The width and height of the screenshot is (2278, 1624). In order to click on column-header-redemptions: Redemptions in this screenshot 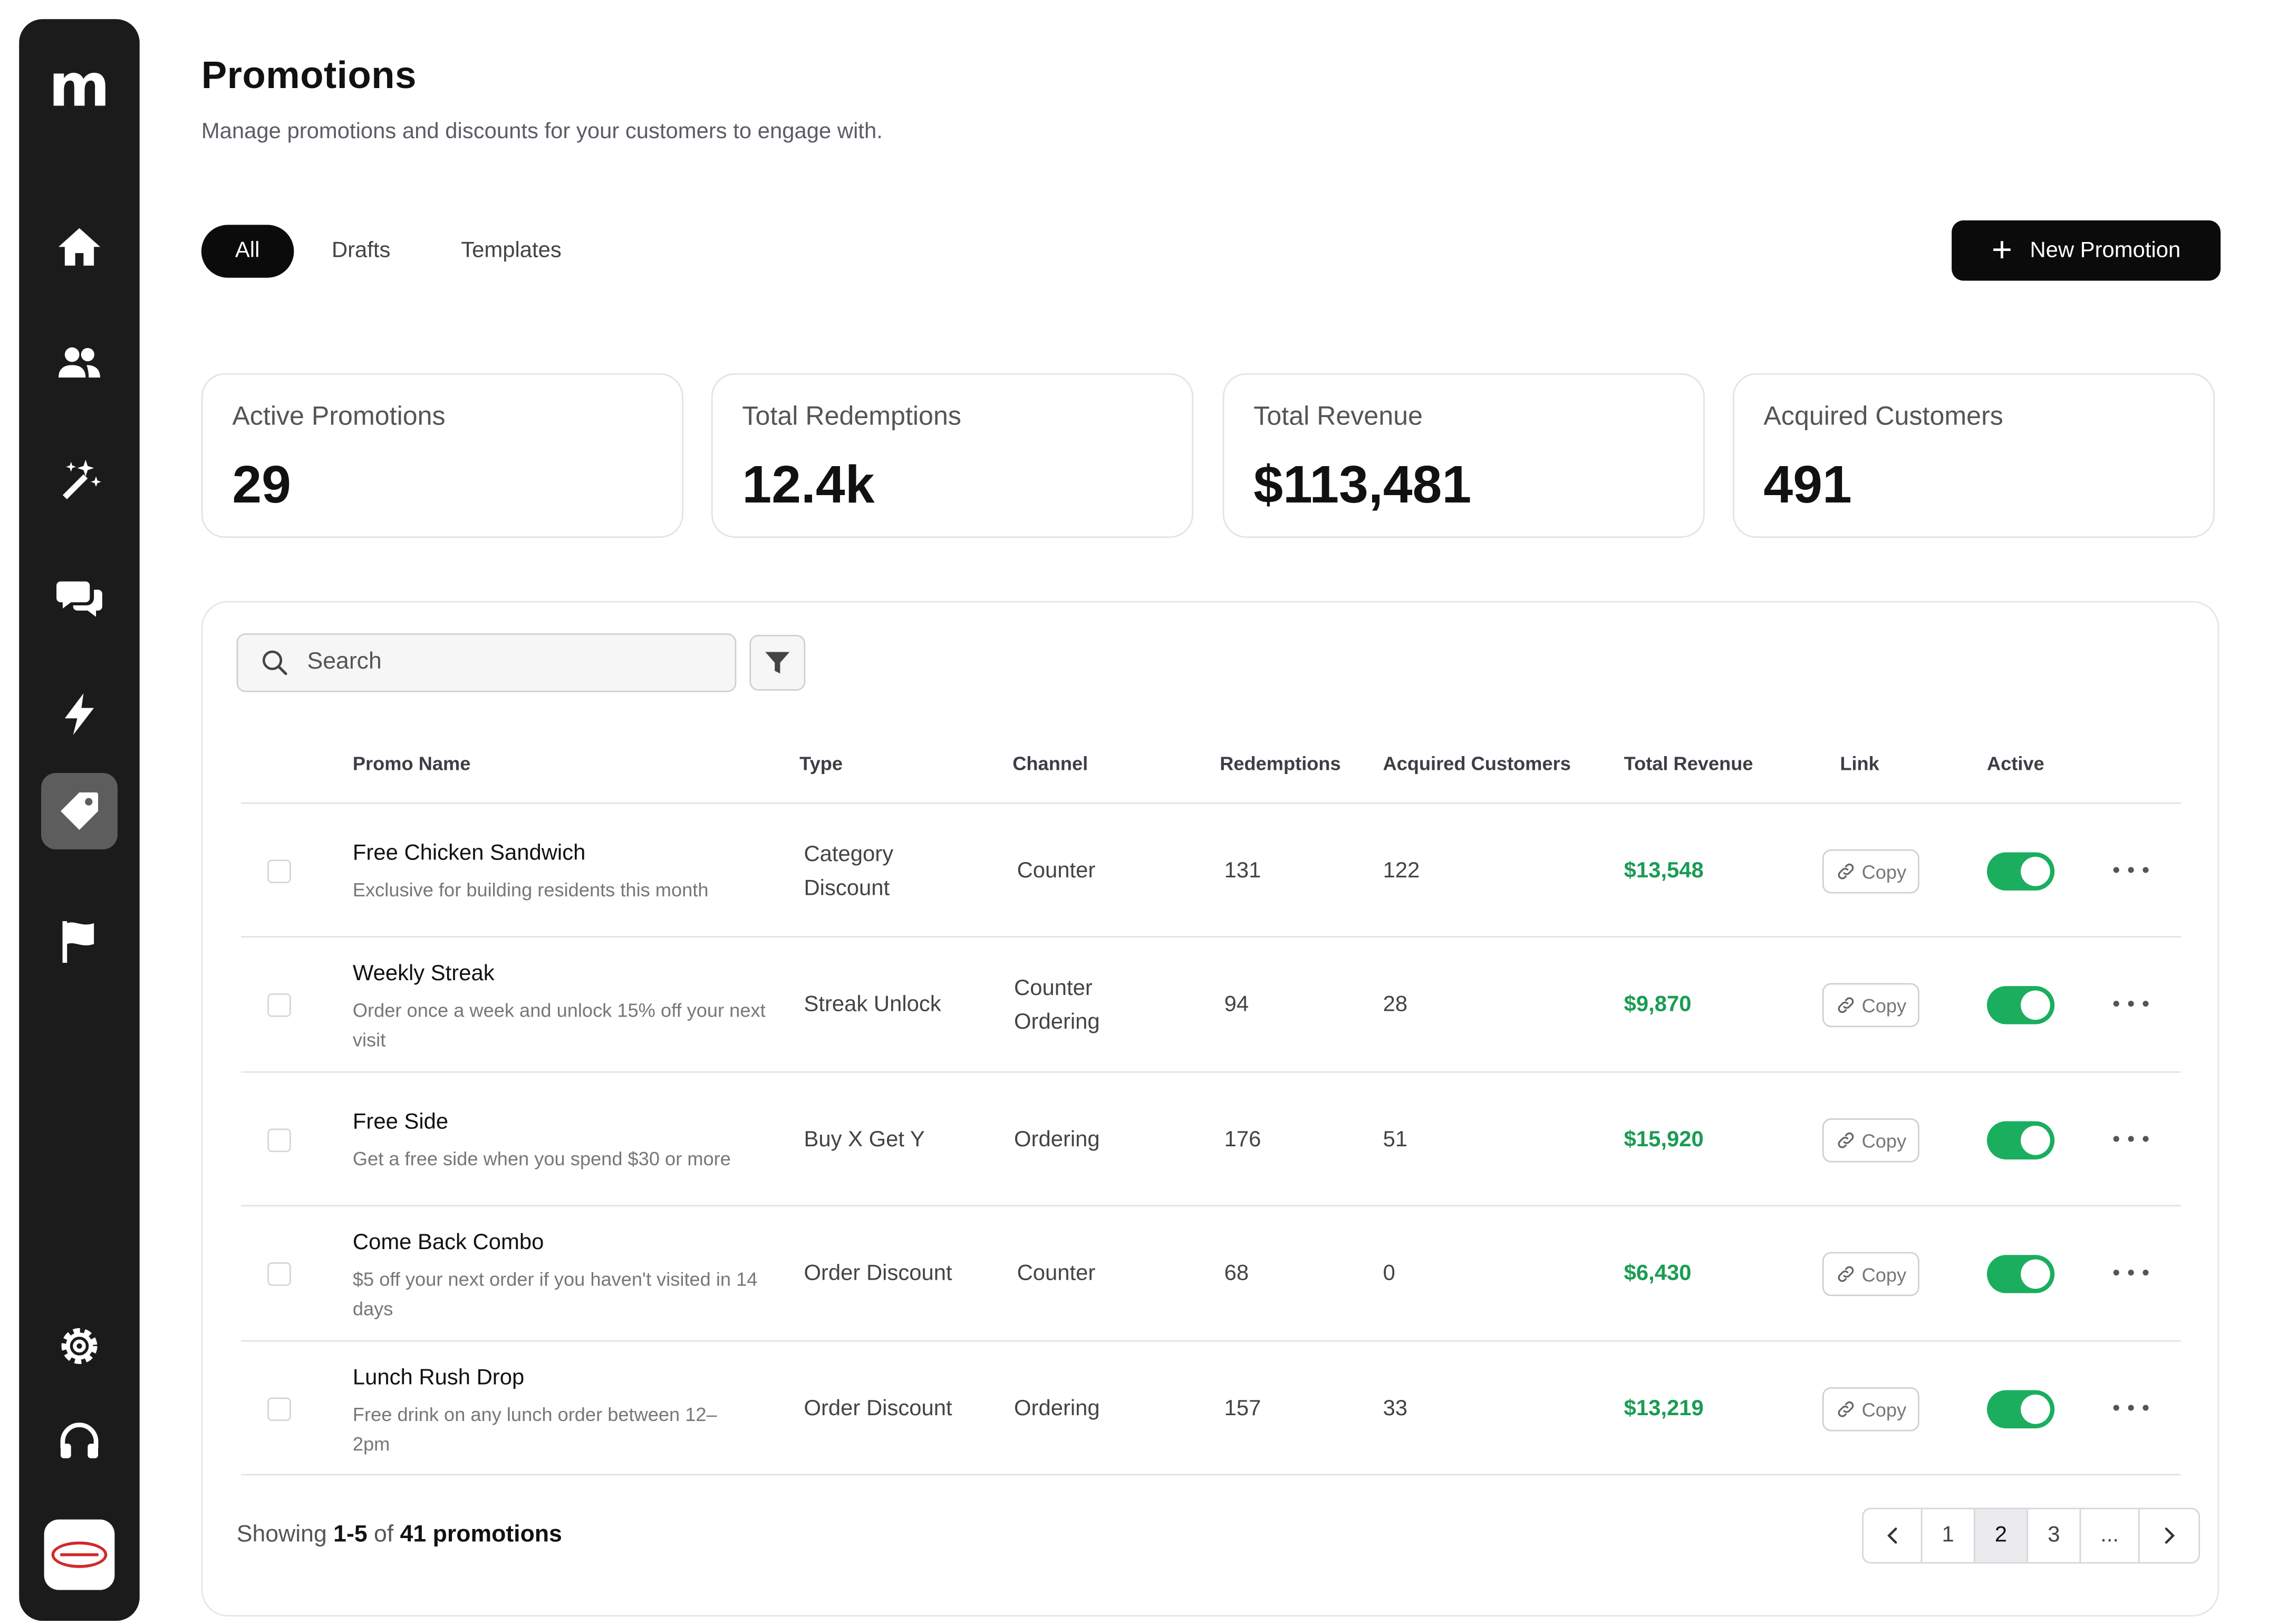, I will do `click(1280, 763)`.